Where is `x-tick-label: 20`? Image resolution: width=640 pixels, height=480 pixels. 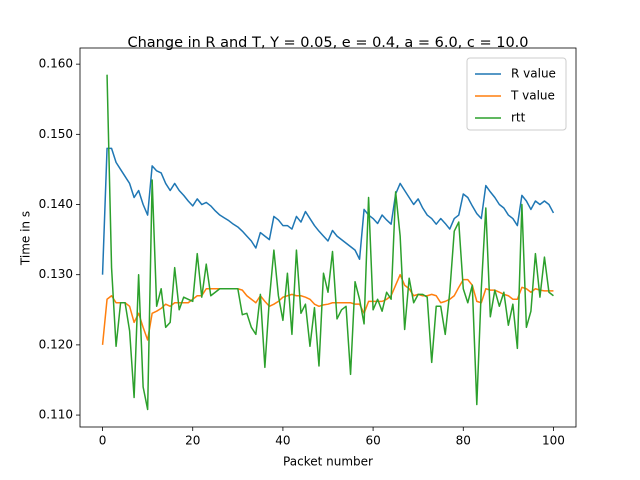 x-tick-label: 20 is located at coordinates (192, 441).